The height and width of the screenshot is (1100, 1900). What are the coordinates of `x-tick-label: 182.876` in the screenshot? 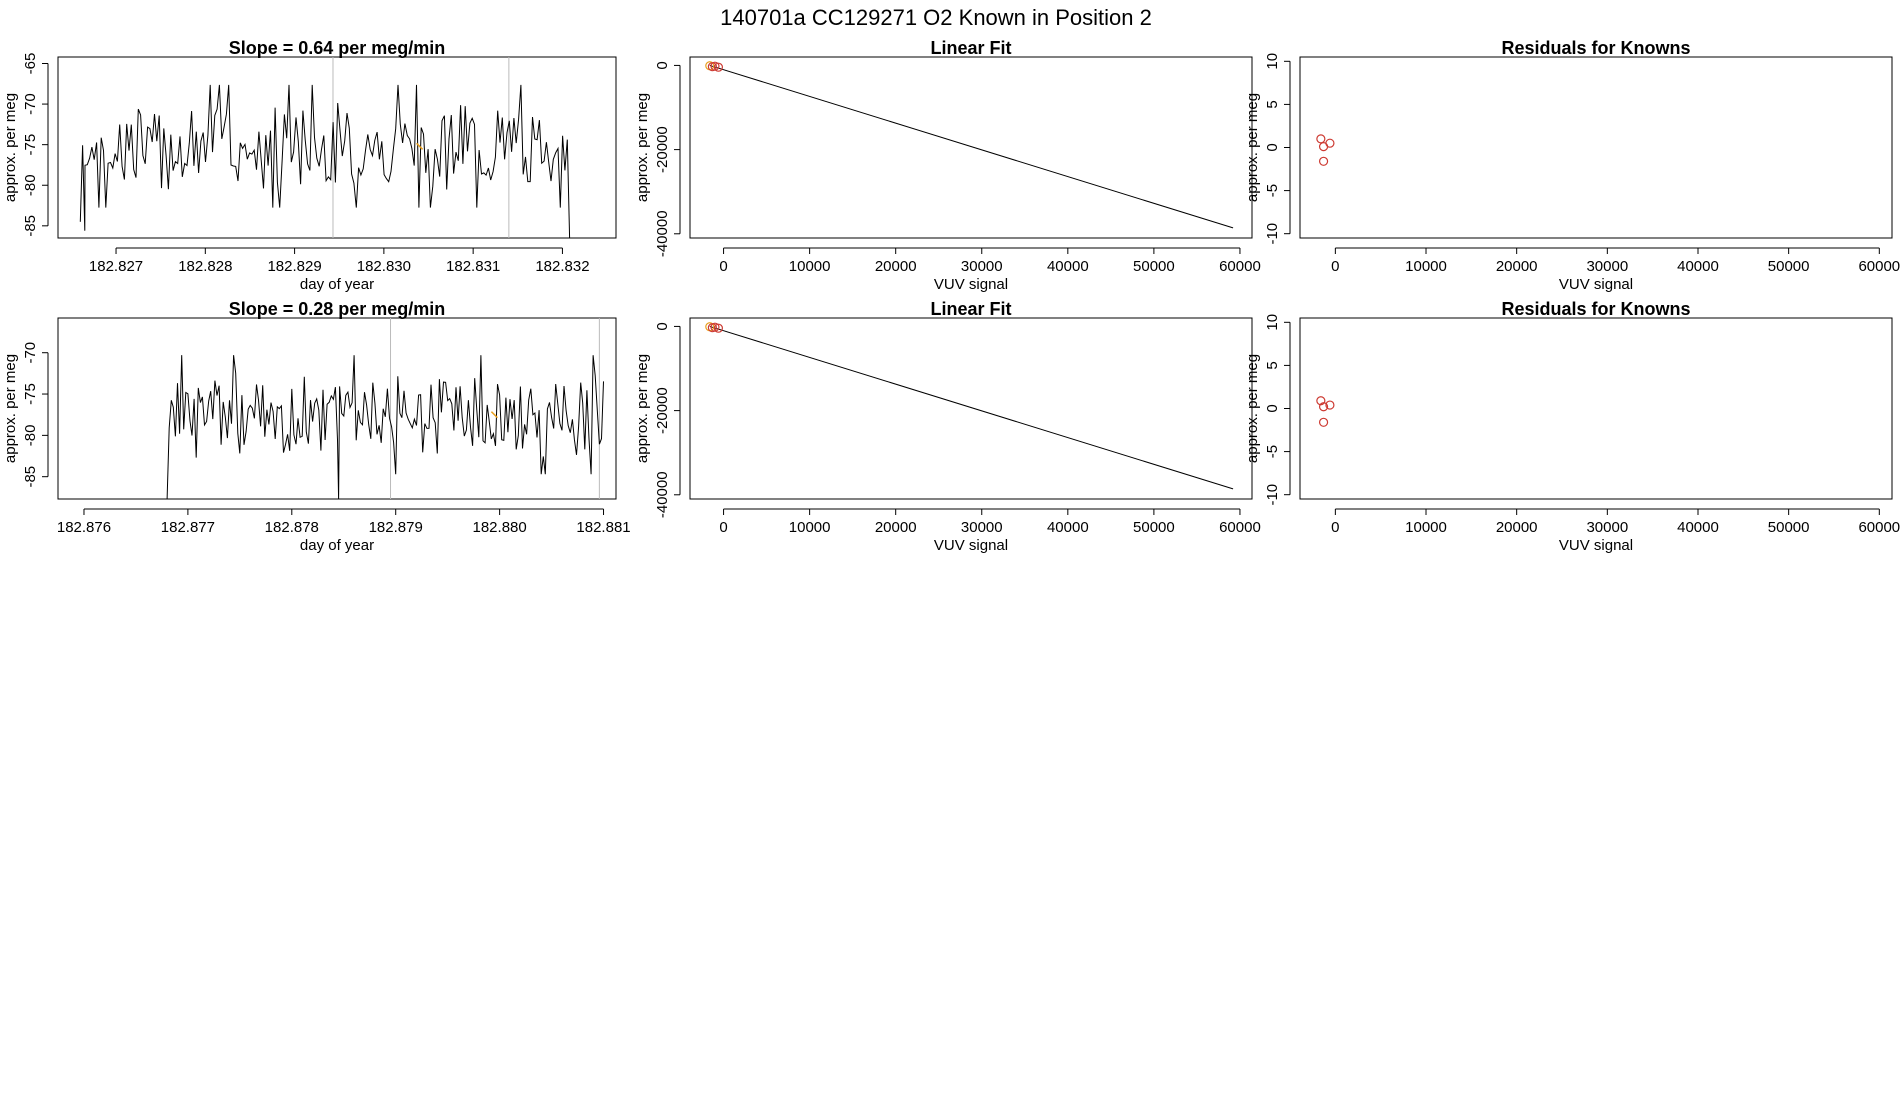 It's located at (84, 527).